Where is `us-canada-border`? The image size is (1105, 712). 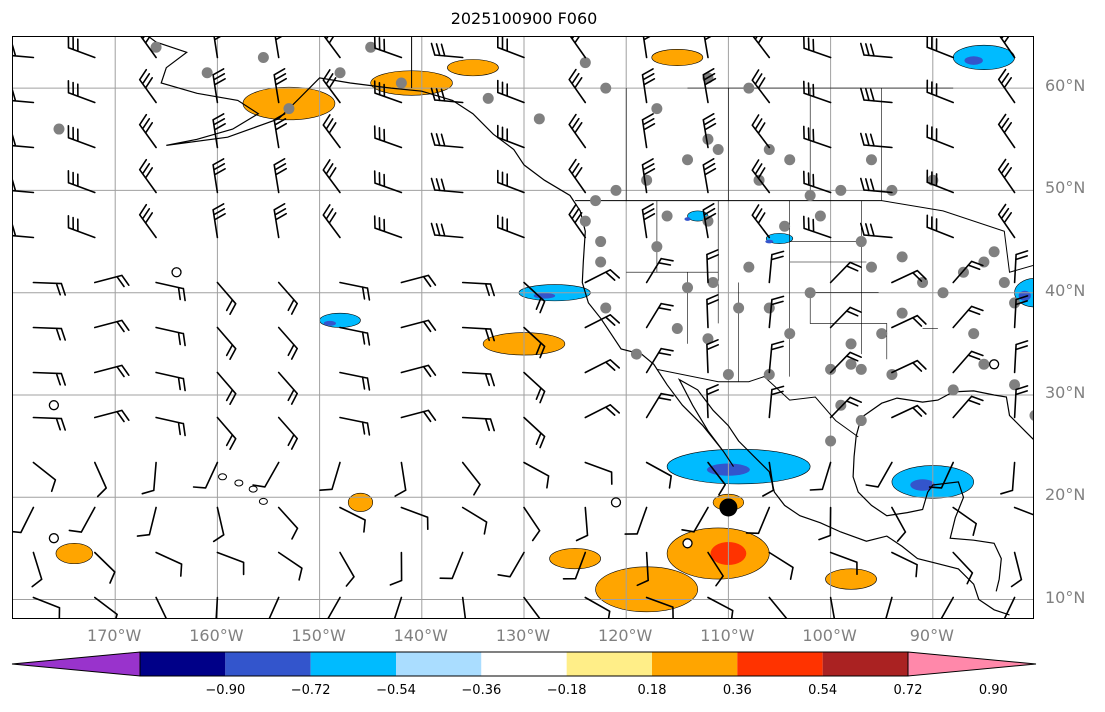
us-canada-border is located at coordinates (804, 236).